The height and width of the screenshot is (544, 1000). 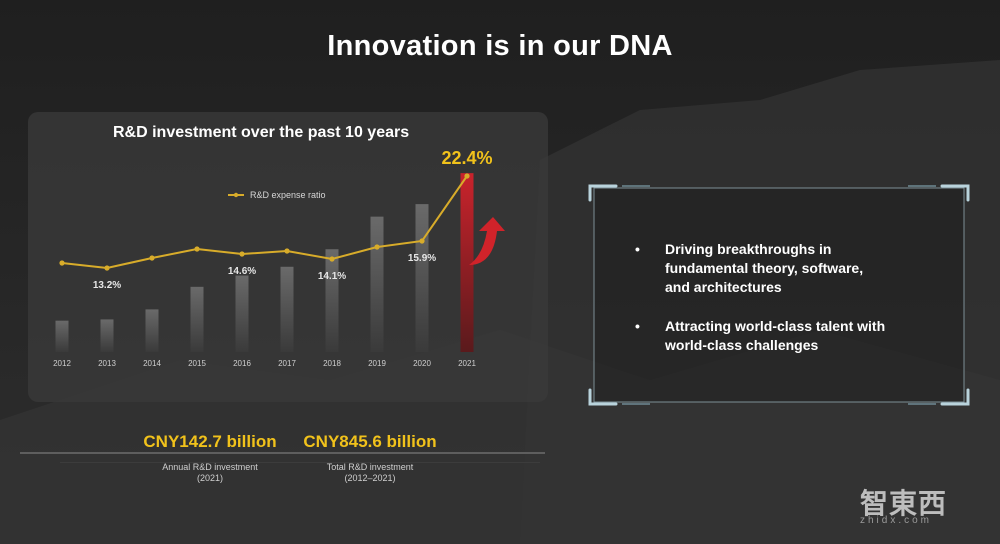 What do you see at coordinates (422, 363) in the screenshot?
I see `x-tick-label: 2020` at bounding box center [422, 363].